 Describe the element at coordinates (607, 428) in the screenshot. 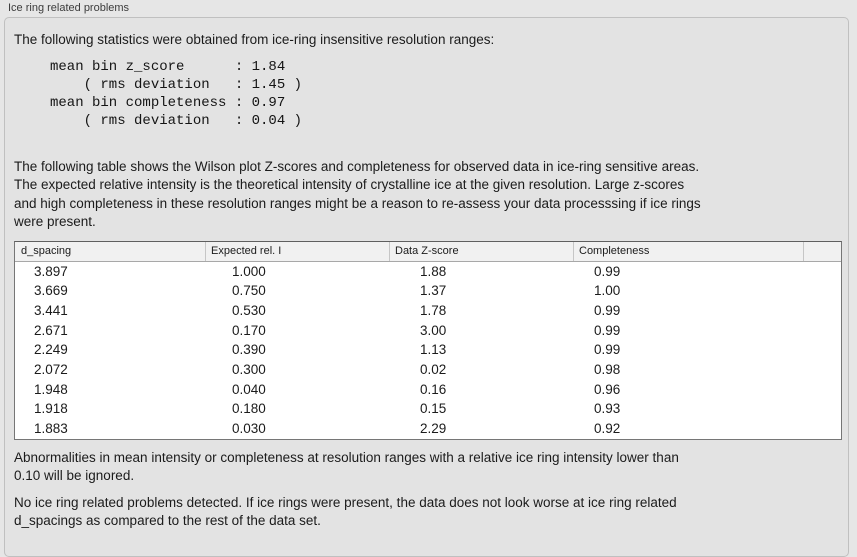

I see `table-cell: 0.92` at that location.